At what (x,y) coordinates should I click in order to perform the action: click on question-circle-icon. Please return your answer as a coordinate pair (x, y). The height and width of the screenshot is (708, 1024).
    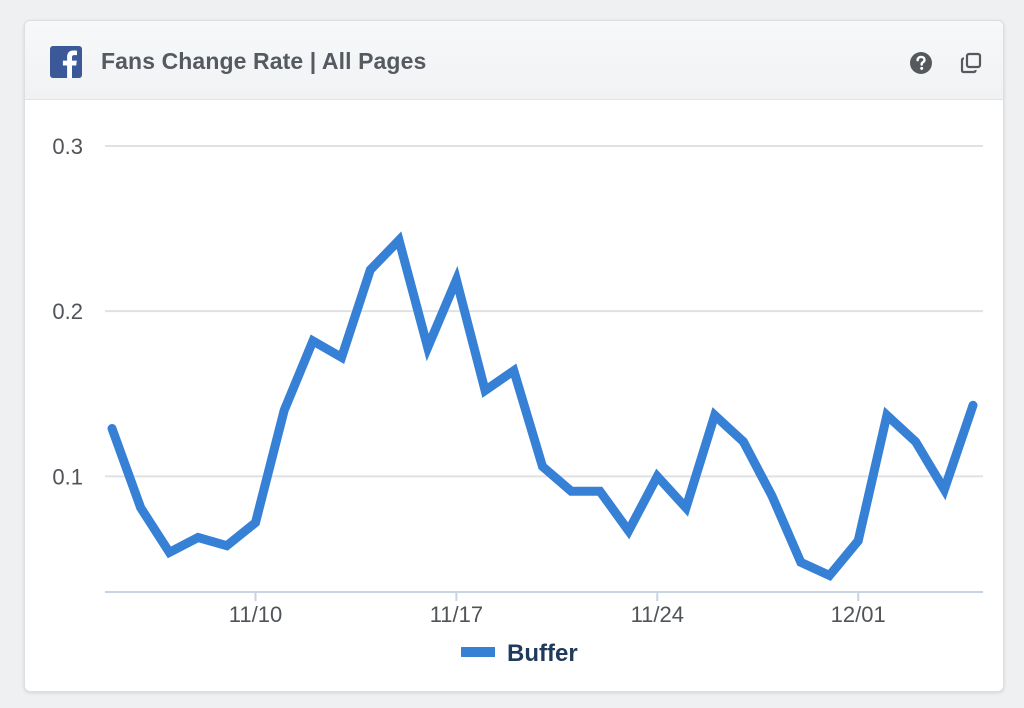
    Looking at the image, I should click on (921, 63).